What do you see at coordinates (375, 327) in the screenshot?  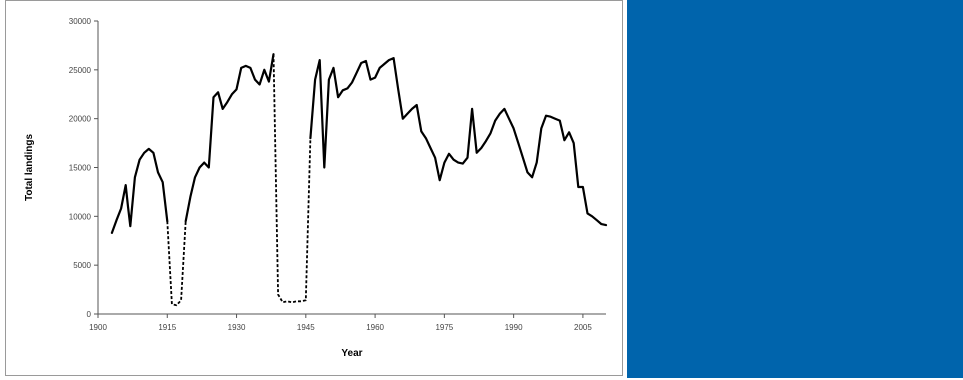 I see `x-tick-label: 1960` at bounding box center [375, 327].